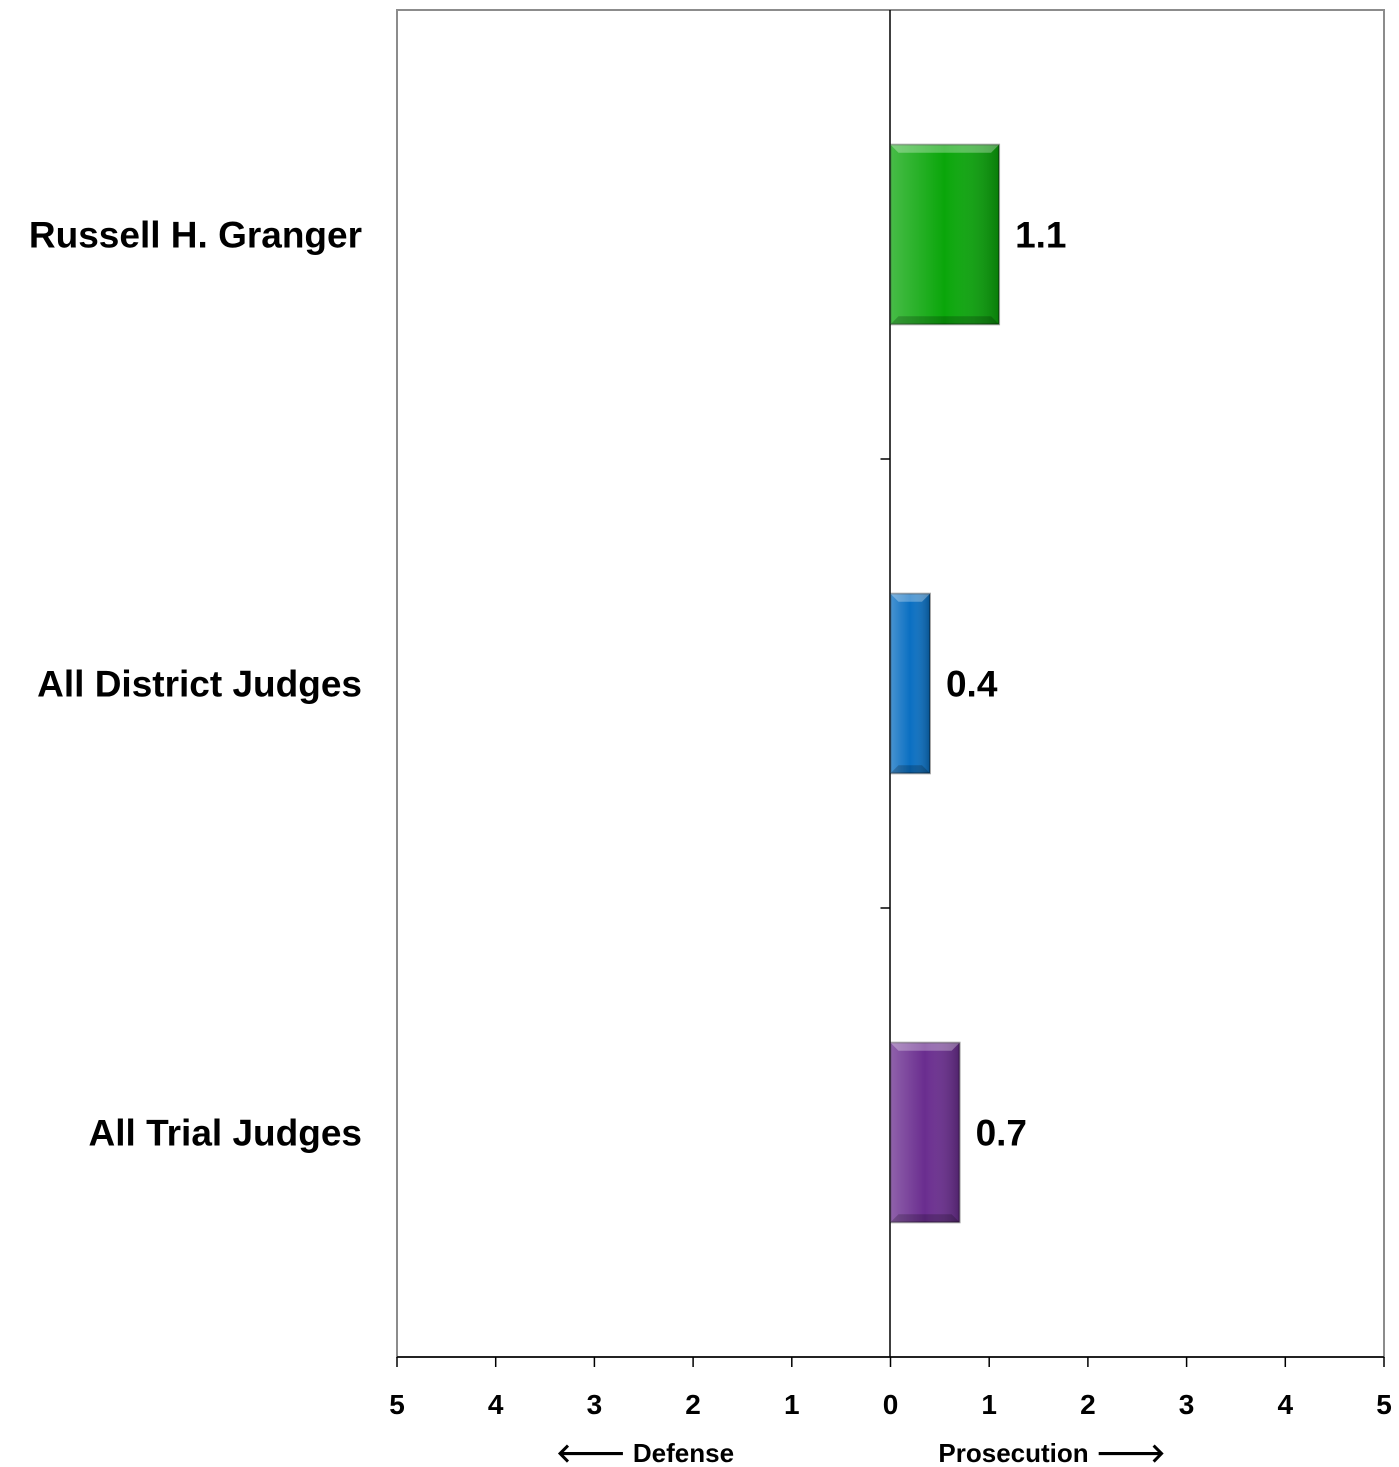 The image size is (1399, 1467). What do you see at coordinates (1006, 684) in the screenshot?
I see `value-labels: 1.1 0.4 0.7` at bounding box center [1006, 684].